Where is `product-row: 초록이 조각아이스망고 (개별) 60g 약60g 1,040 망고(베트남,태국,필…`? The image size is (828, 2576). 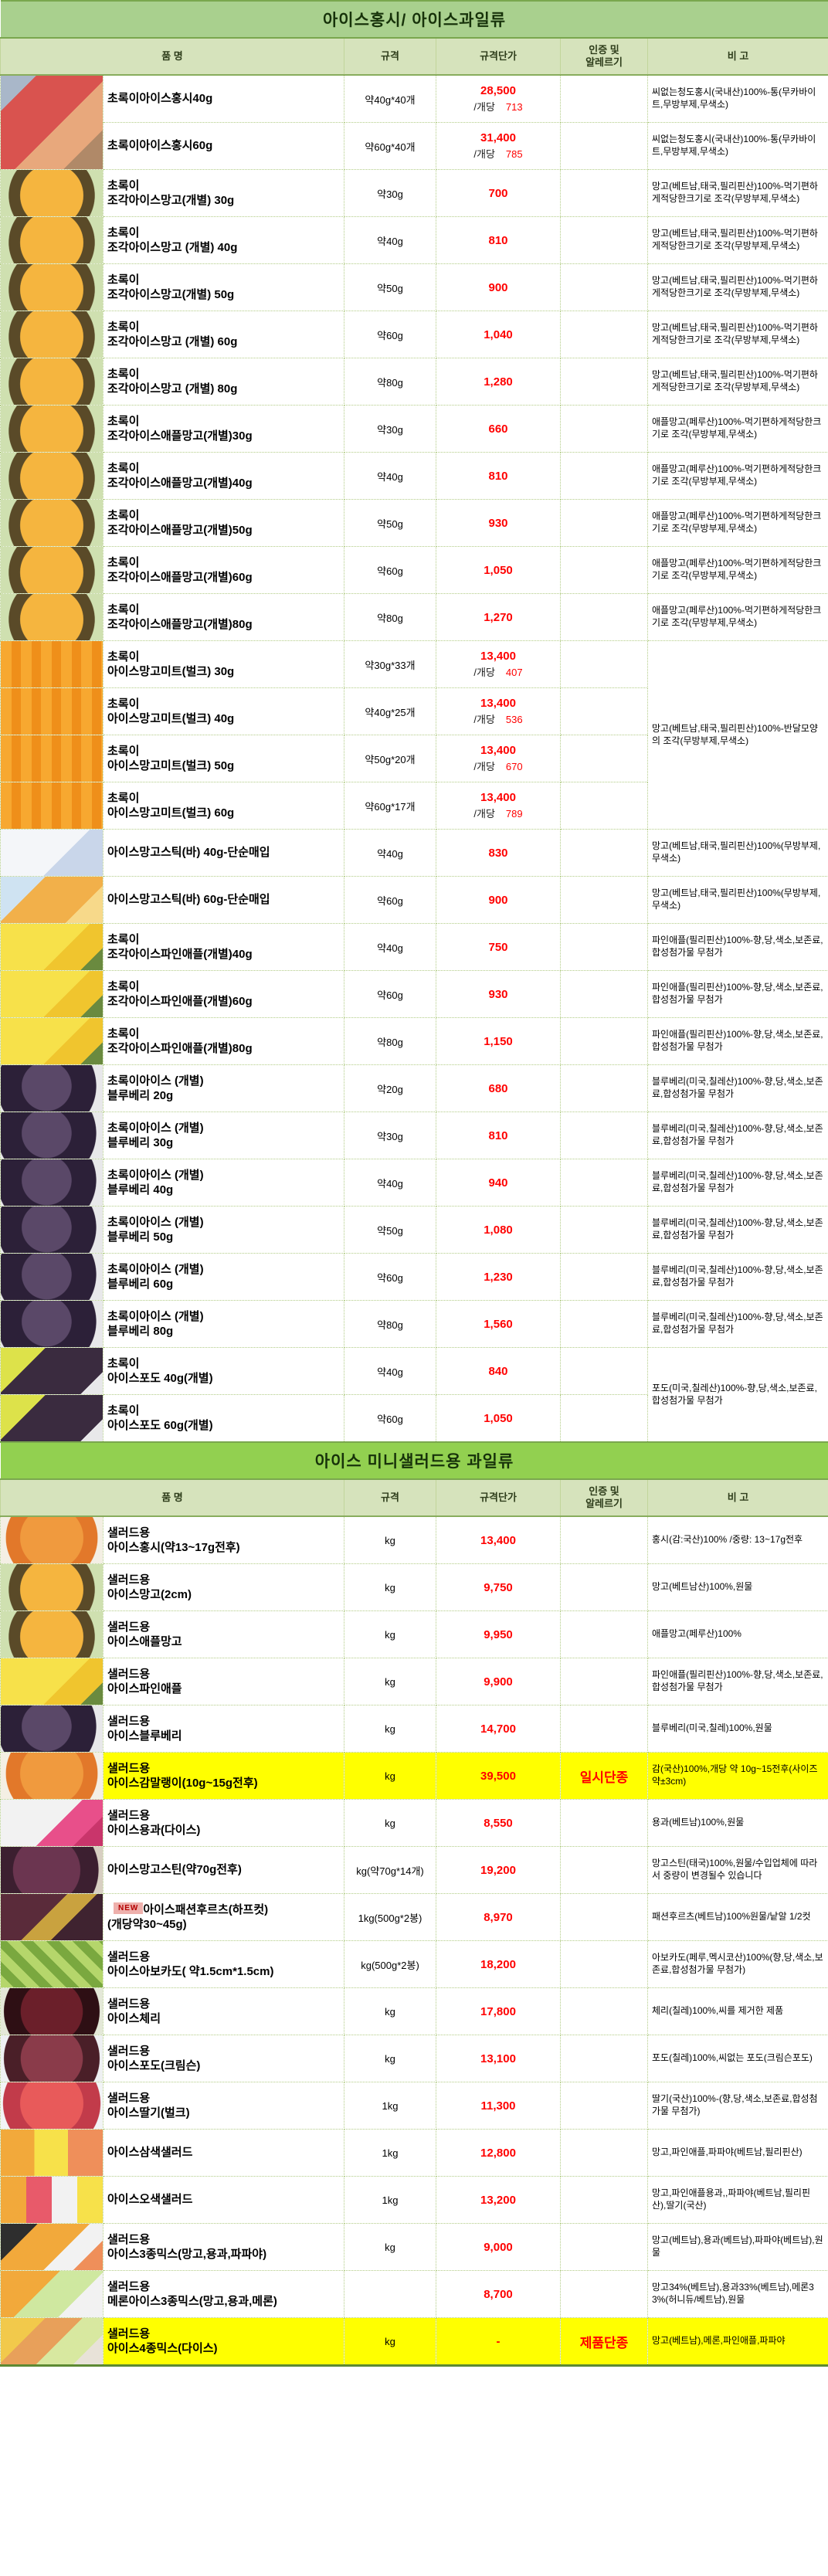 product-row: 초록이 조각아이스망고 (개별) 60g 약60g 1,040 망고(베트남,태국,필… is located at coordinates (414, 334).